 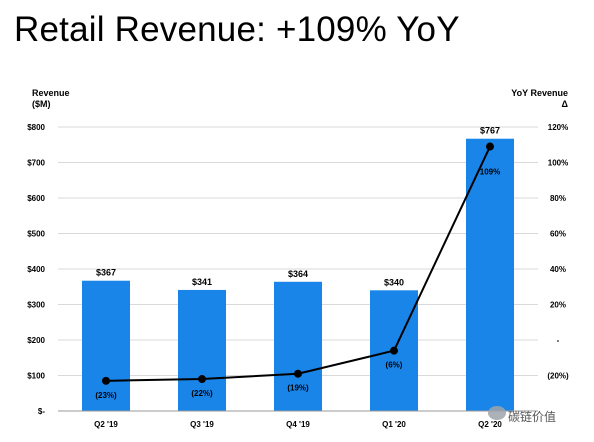 I want to click on right-tick-label: 60%, so click(x=558, y=234).